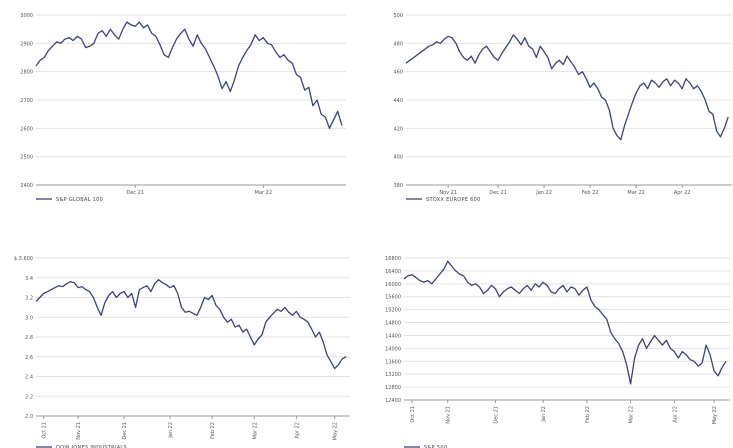 This screenshot has width=733, height=448. What do you see at coordinates (79, 200) in the screenshot?
I see `legend-label: S&P GLOBAL 100` at bounding box center [79, 200].